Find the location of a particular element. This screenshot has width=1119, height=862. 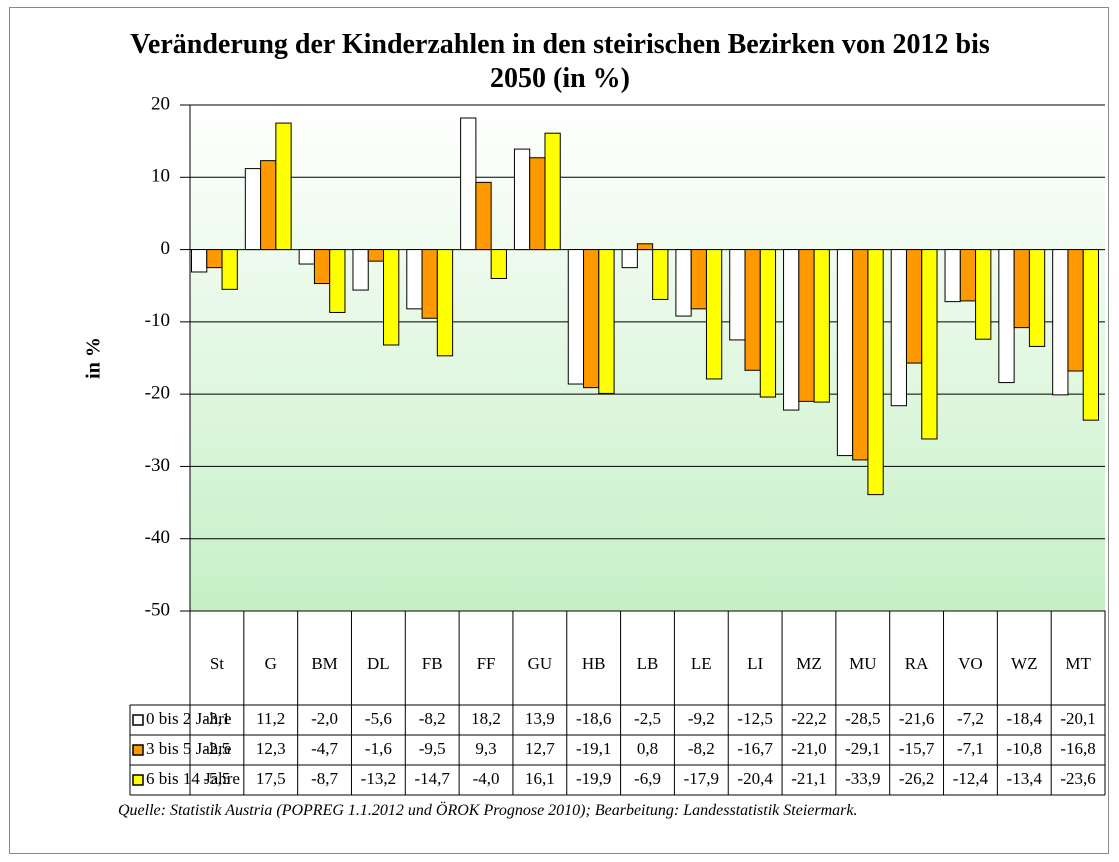

x-tick-label: MT is located at coordinates (1078, 663).